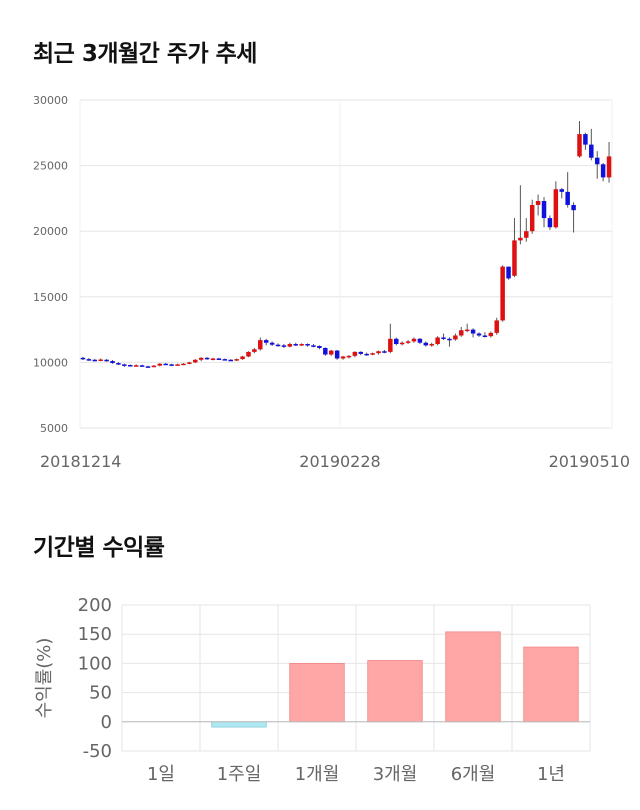  What do you see at coordinates (395, 774) in the screenshot?
I see `x-tick-label: 3개월` at bounding box center [395, 774].